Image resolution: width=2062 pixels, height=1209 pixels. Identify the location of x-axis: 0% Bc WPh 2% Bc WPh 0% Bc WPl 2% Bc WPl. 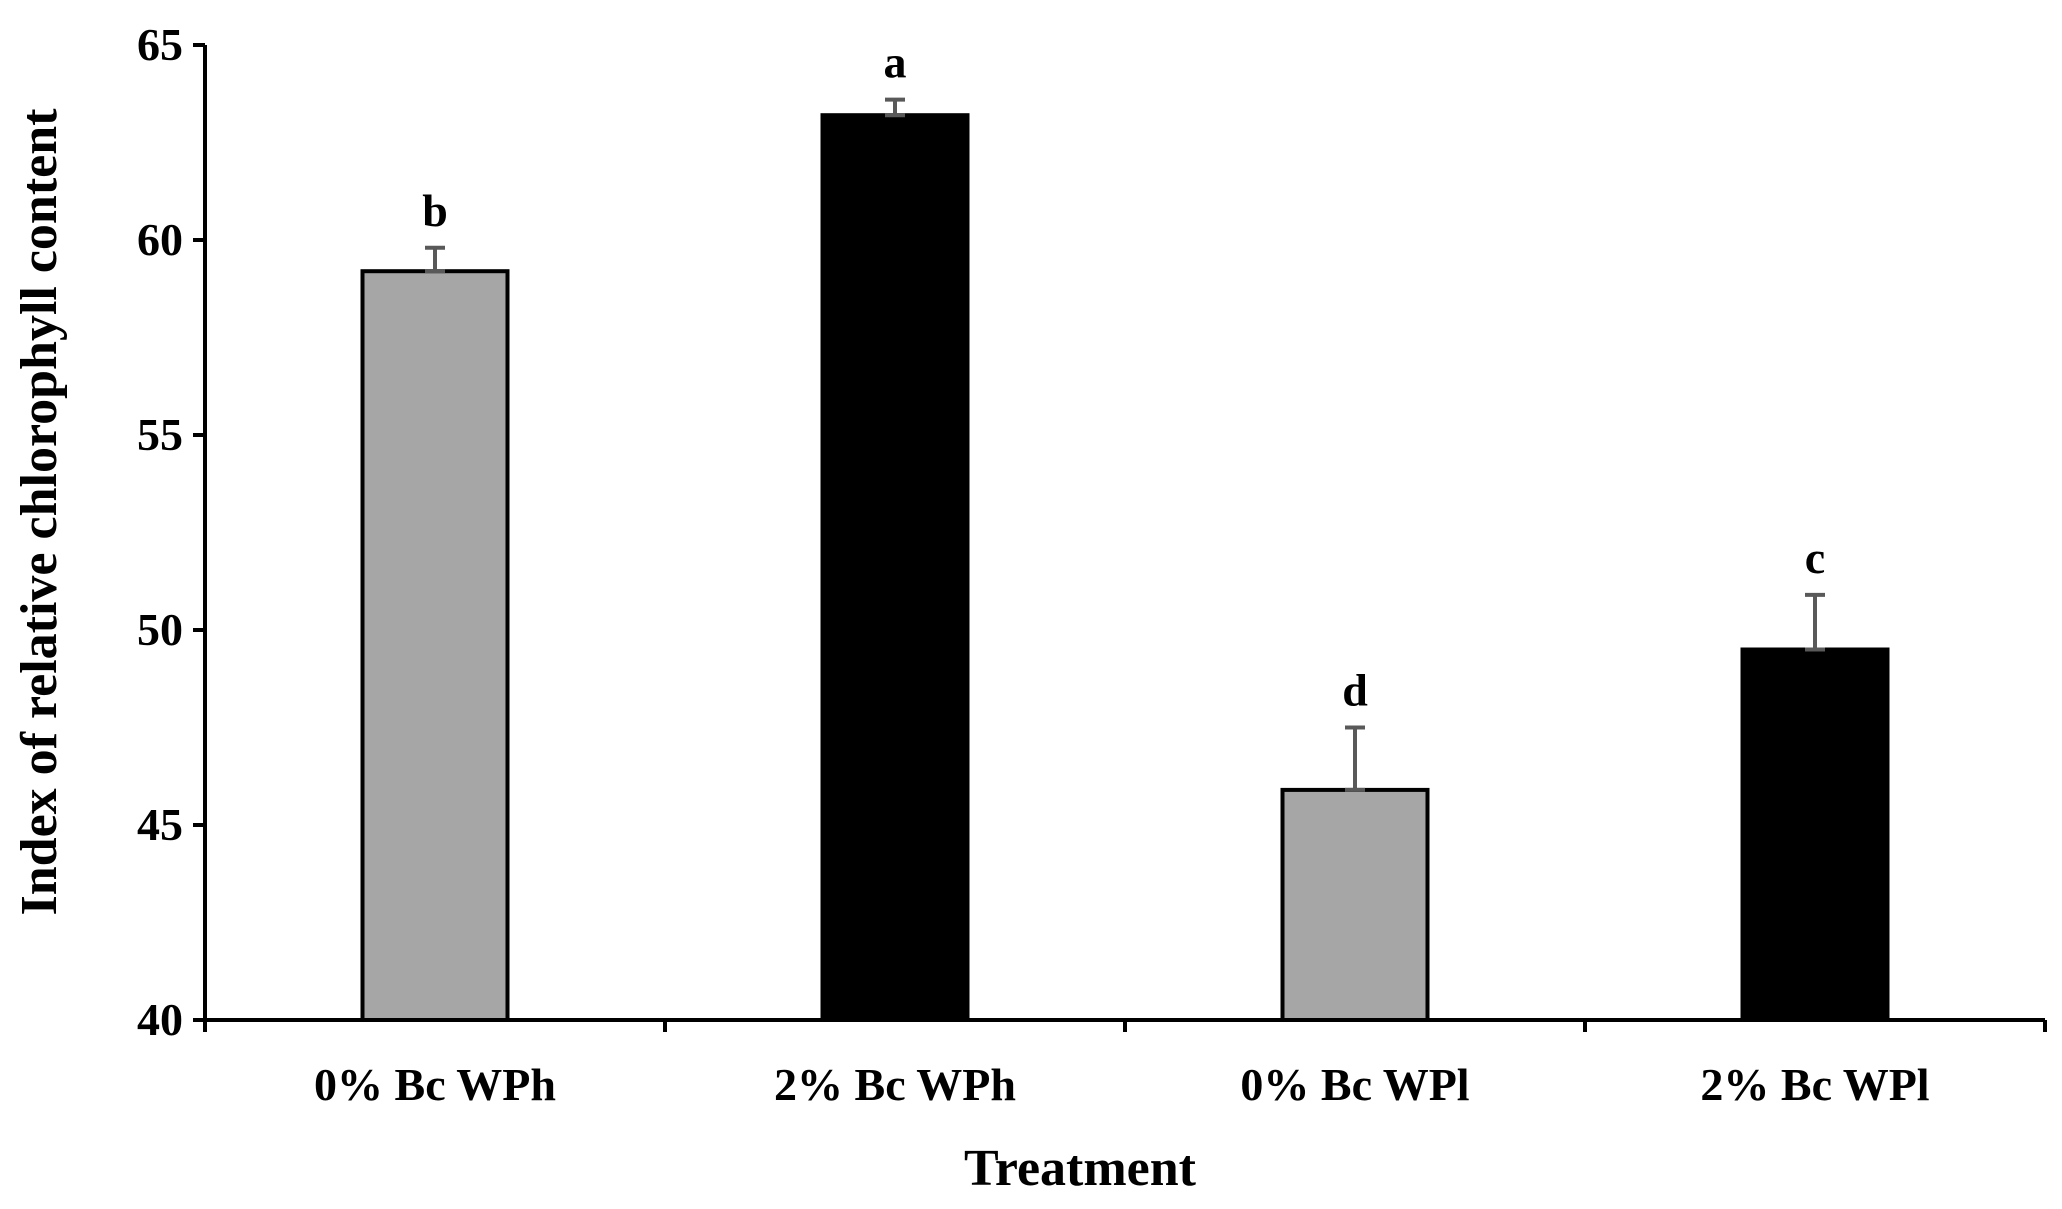
(1125, 1064).